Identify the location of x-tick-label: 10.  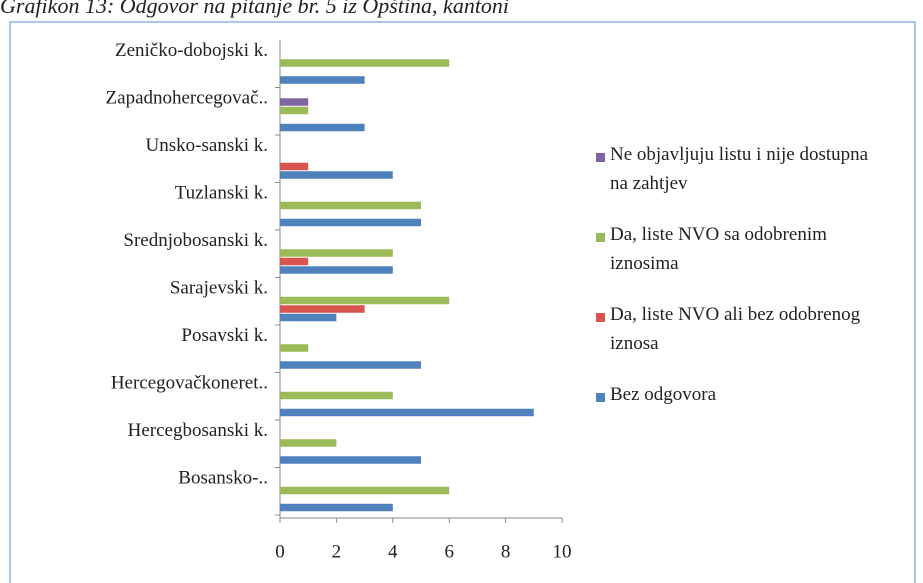
(562, 551).